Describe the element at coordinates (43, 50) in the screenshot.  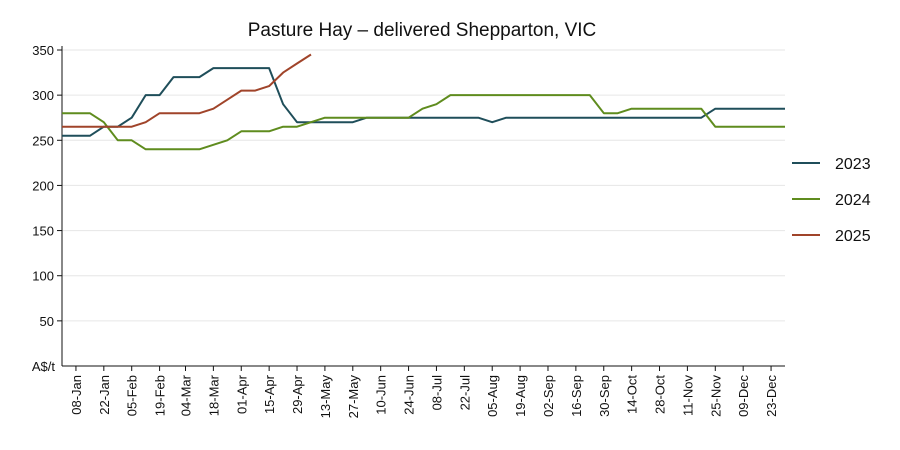
I see `y-tick-label: 350` at that location.